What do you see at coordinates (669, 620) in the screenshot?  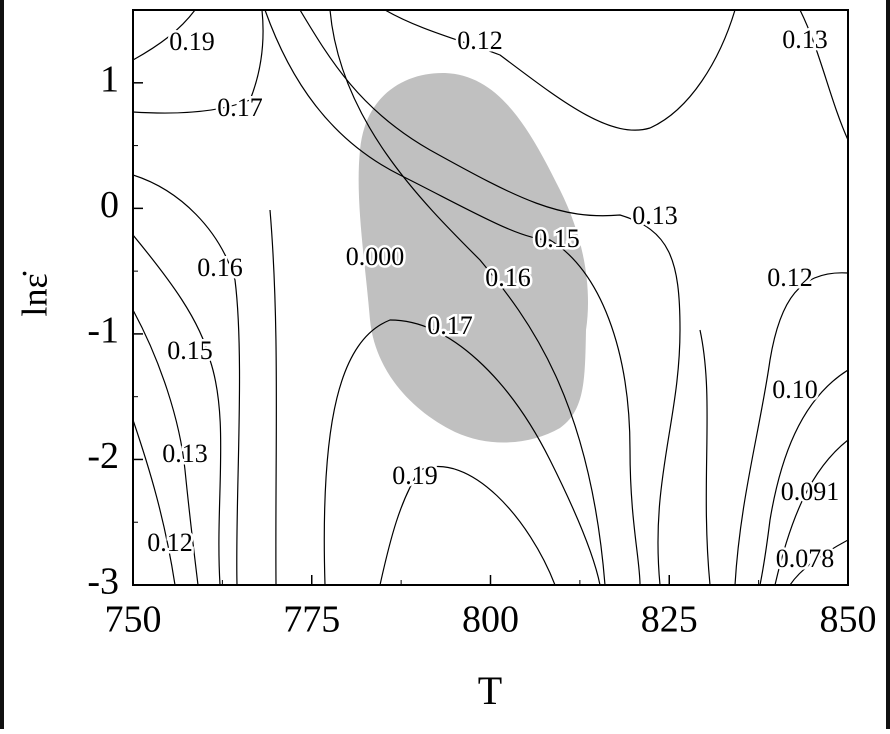 I see `x-tick-label: 825` at bounding box center [669, 620].